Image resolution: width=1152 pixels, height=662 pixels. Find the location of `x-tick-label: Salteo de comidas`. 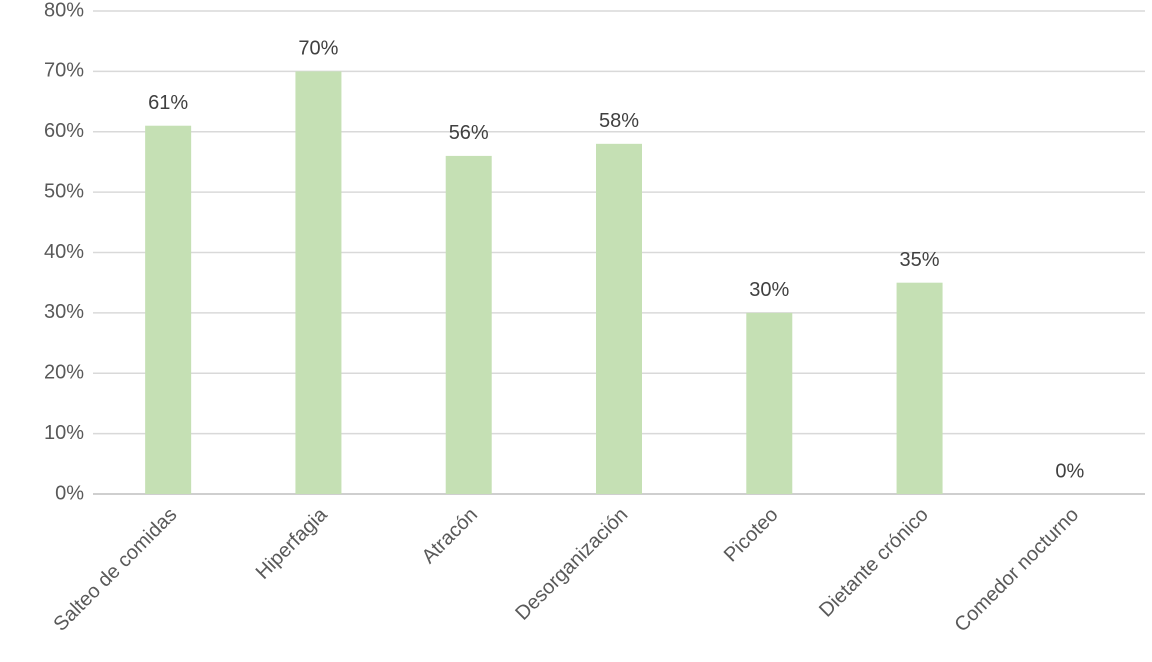

x-tick-label: Salteo de comidas is located at coordinates (116, 570).